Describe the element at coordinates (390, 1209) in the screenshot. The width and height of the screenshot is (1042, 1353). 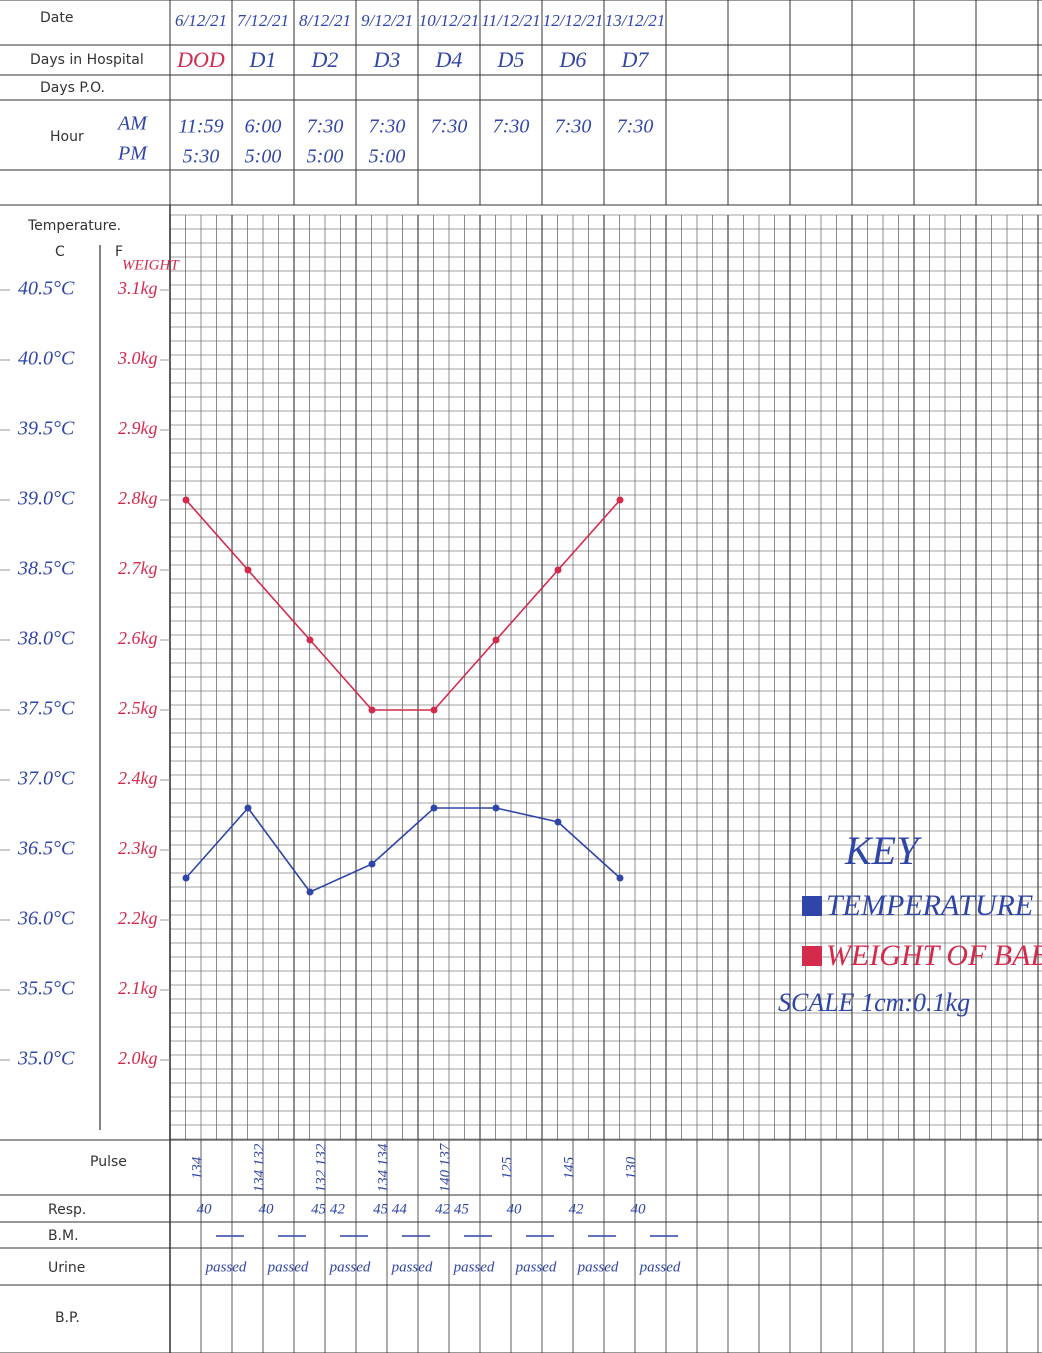
I see `resp: 45 44` at that location.